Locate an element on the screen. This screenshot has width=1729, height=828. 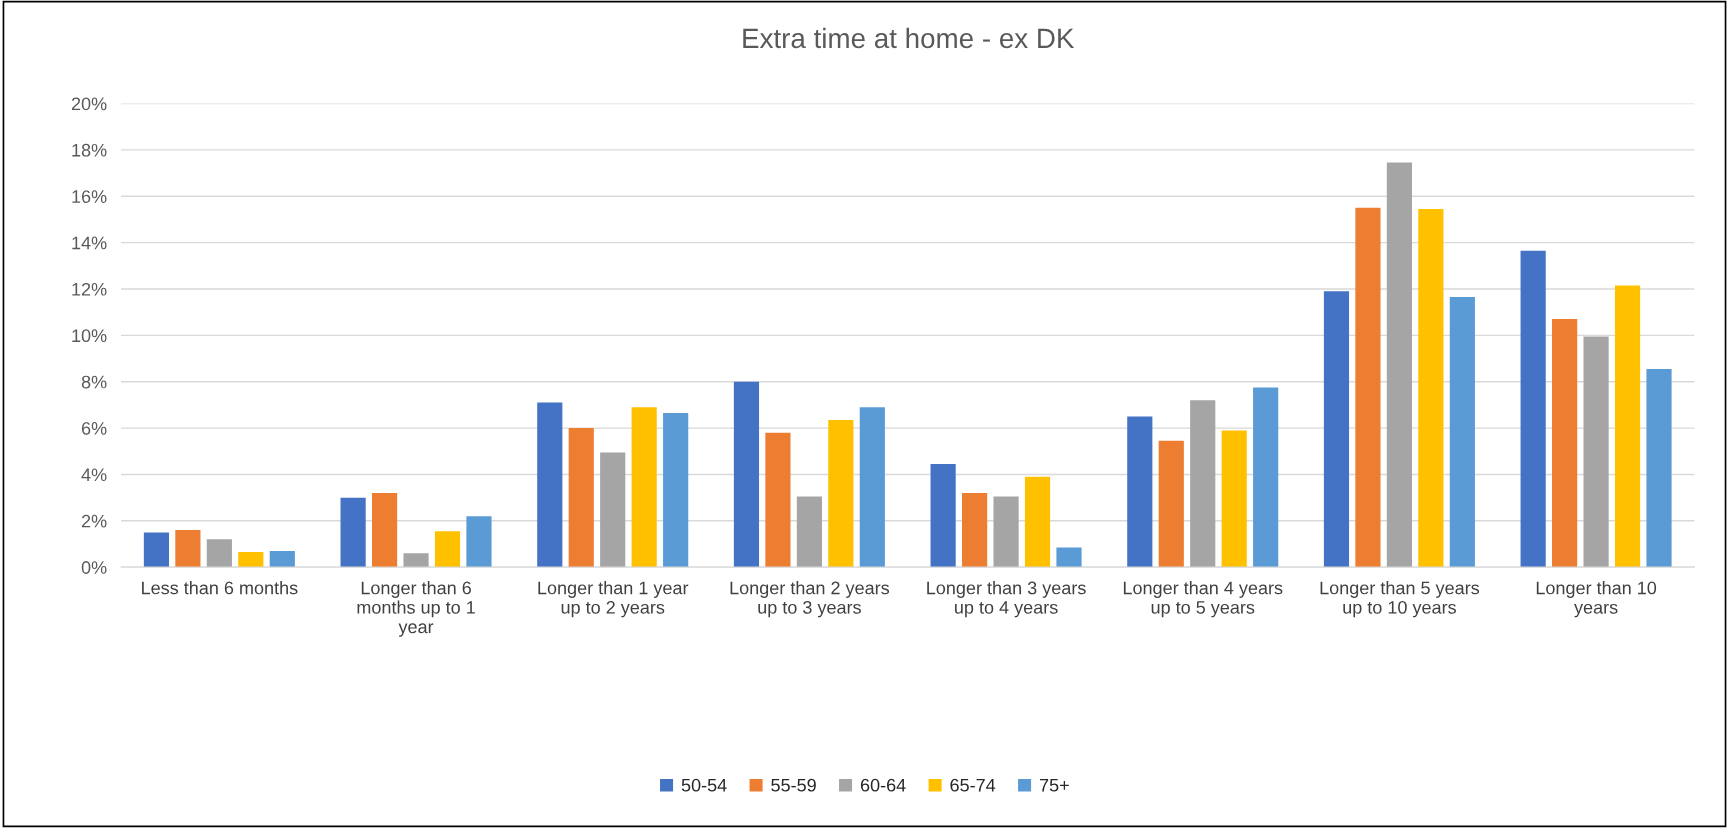
x-tick-label: Less than 6 months is located at coordinates (220, 588).